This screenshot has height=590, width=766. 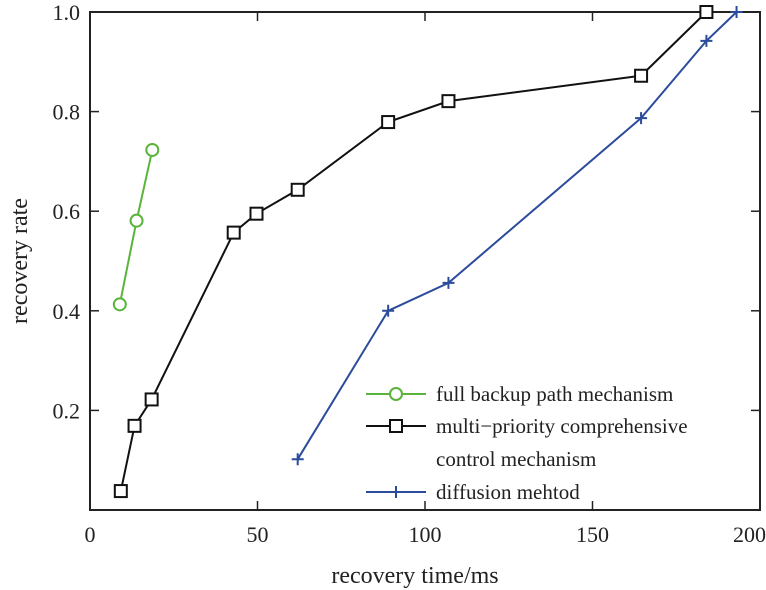 What do you see at coordinates (425, 534) in the screenshot?
I see `x-tick-label: 100` at bounding box center [425, 534].